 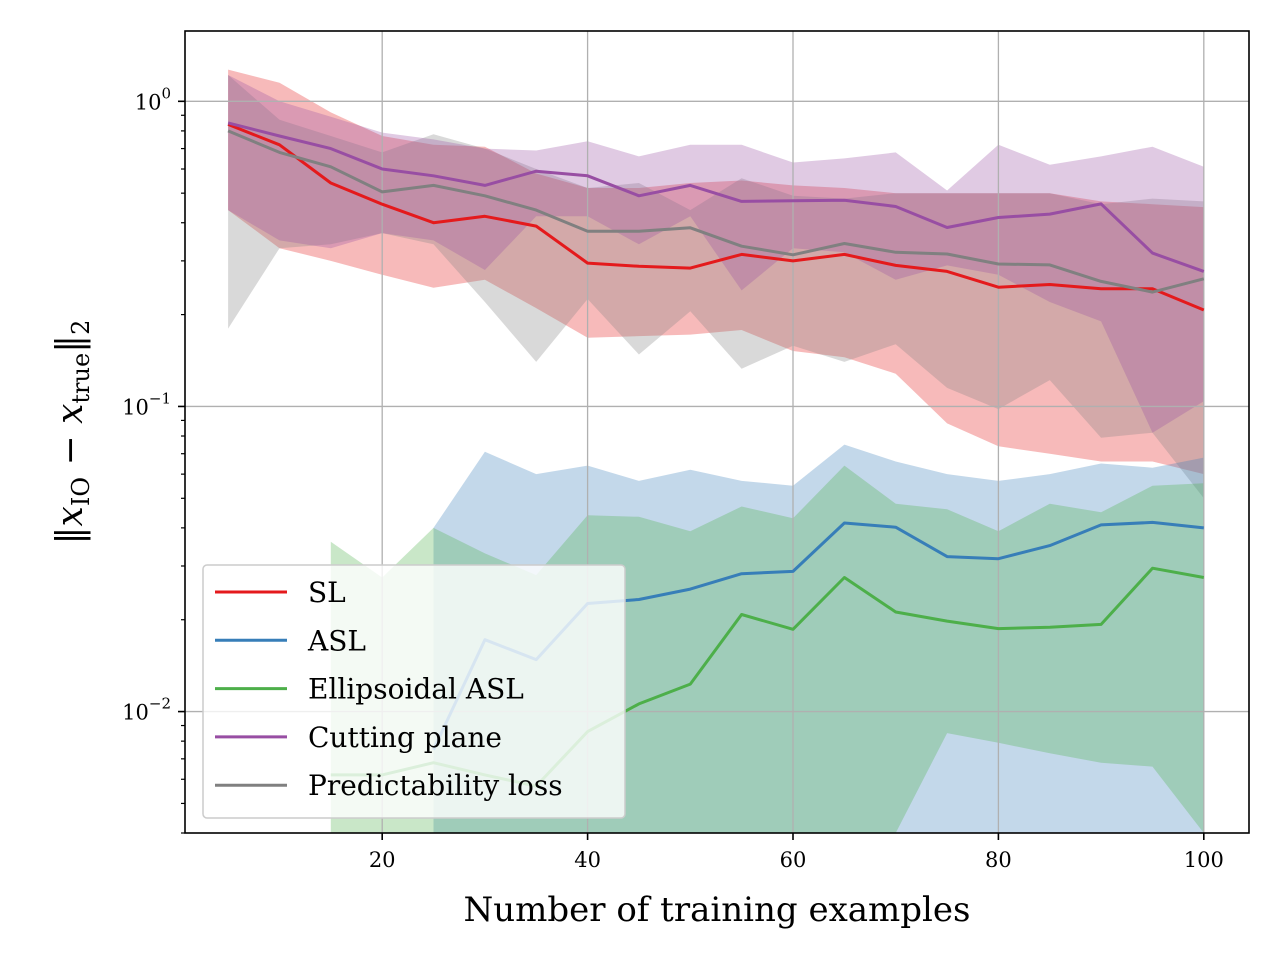 What do you see at coordinates (146, 404) in the screenshot?
I see `y-tick-label-−1: 10⁻¹` at bounding box center [146, 404].